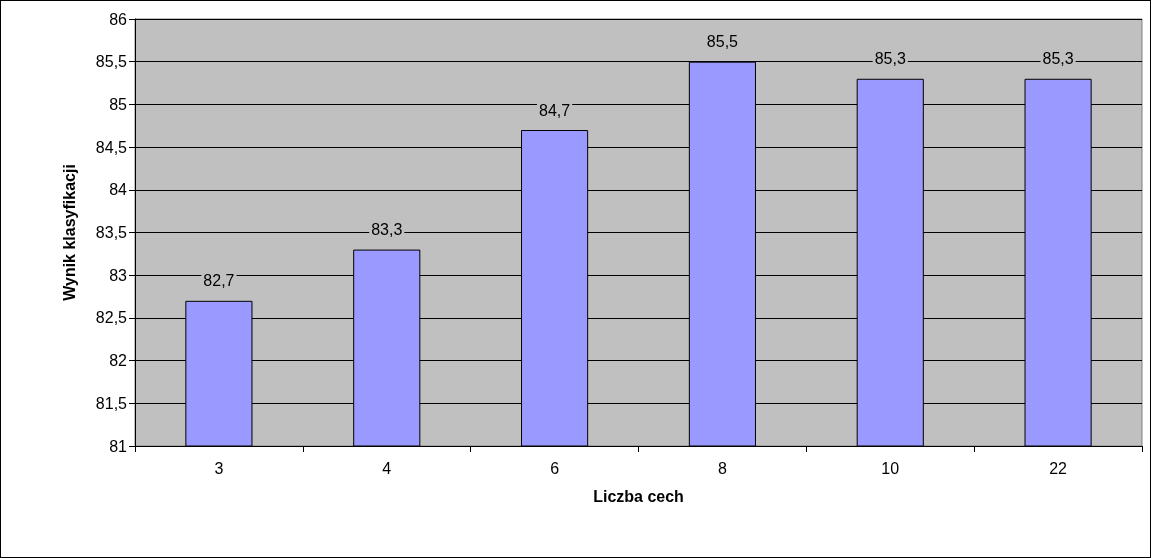  Describe the element at coordinates (111, 147) in the screenshot. I see `y-tick-label: 84,5` at that location.